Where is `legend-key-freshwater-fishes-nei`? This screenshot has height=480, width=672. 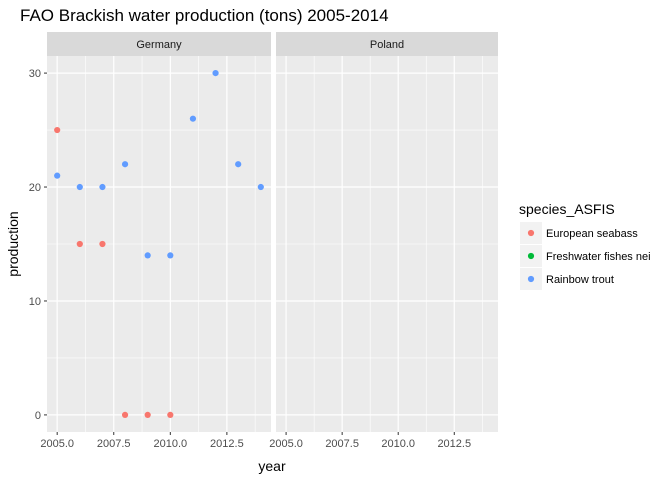
legend-key-freshwater-fishes-nei is located at coordinates (531, 256).